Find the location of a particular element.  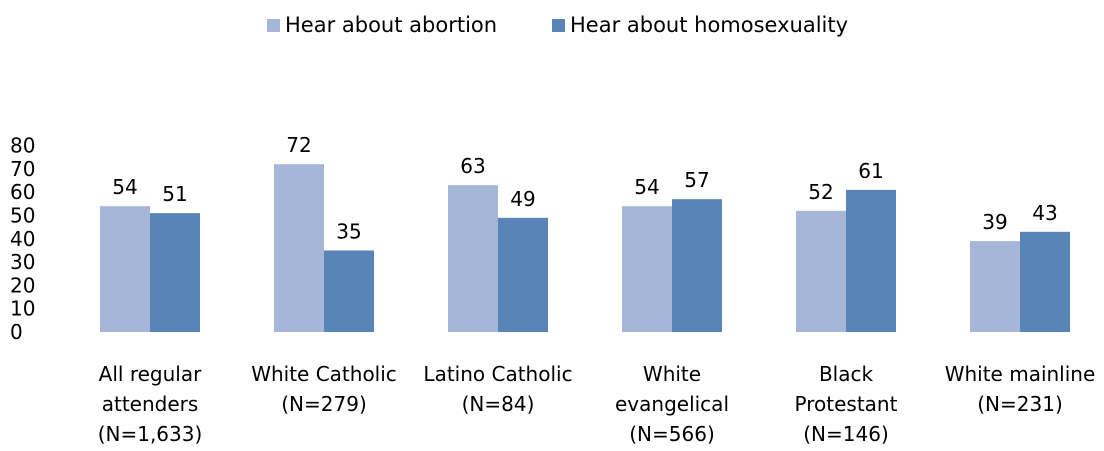

y-tick-label: 0 is located at coordinates (16, 332).